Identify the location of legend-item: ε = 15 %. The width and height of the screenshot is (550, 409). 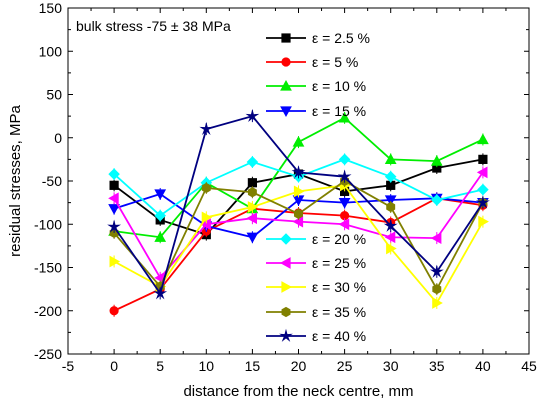
(316, 111).